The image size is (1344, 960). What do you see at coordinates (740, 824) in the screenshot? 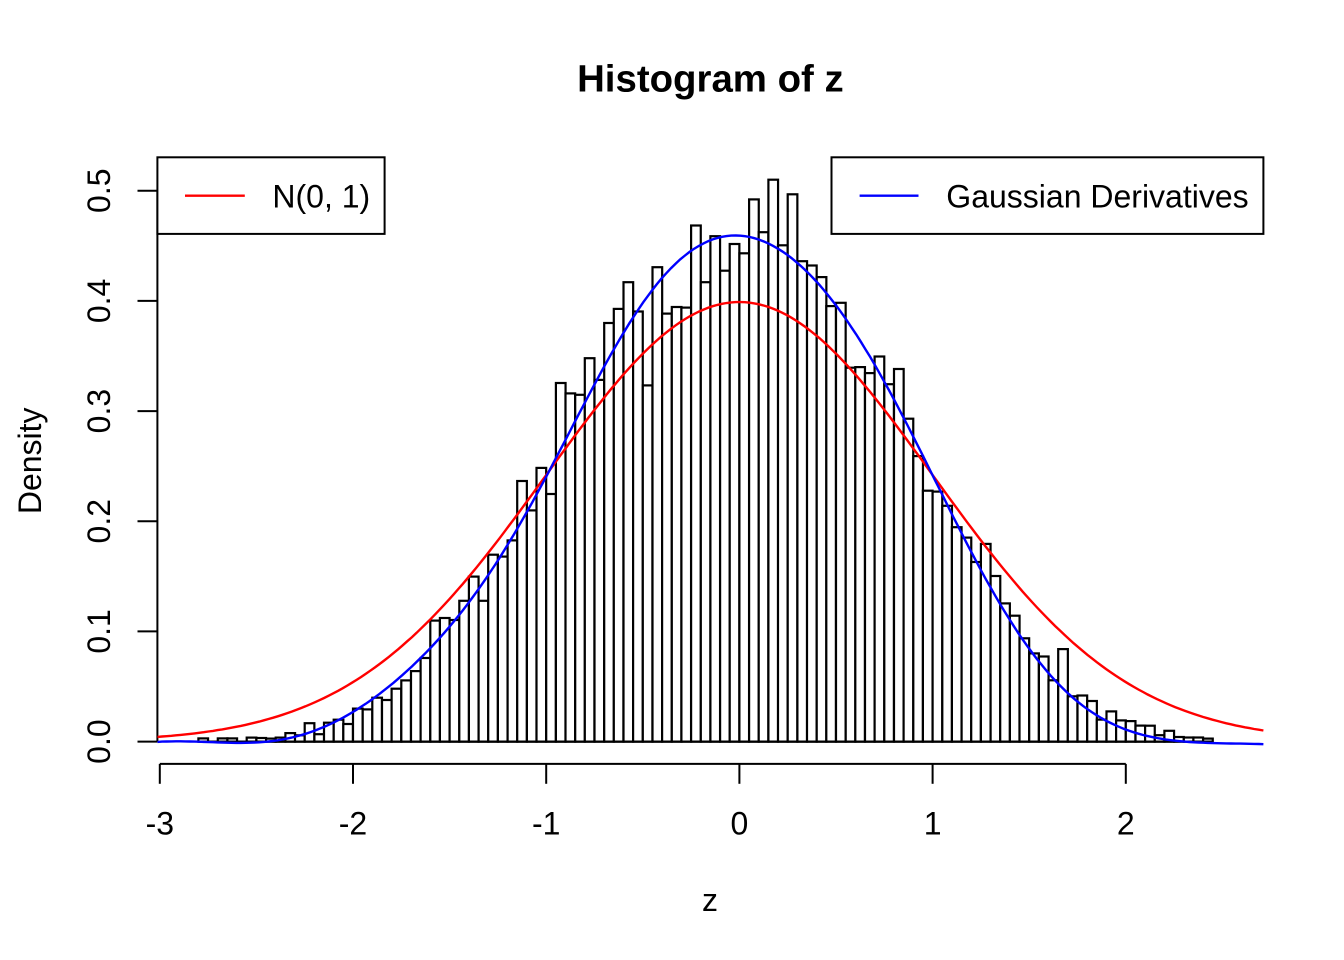
I see `svg-text: 0` at bounding box center [740, 824].